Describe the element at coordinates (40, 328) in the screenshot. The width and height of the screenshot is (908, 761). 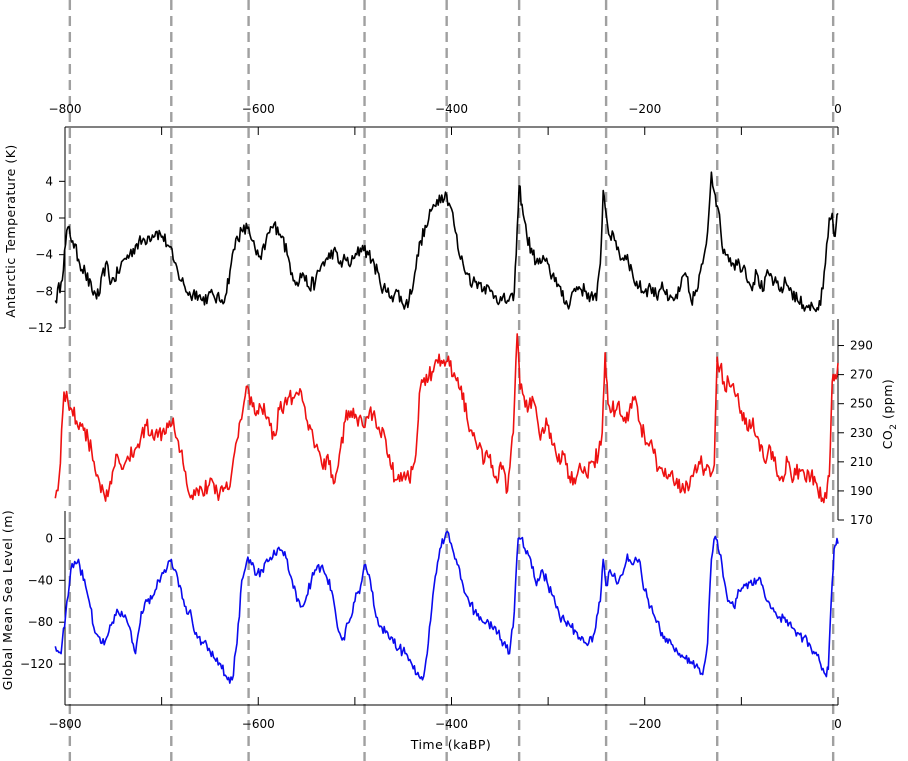
I see `y-tick-label: −12` at that location.